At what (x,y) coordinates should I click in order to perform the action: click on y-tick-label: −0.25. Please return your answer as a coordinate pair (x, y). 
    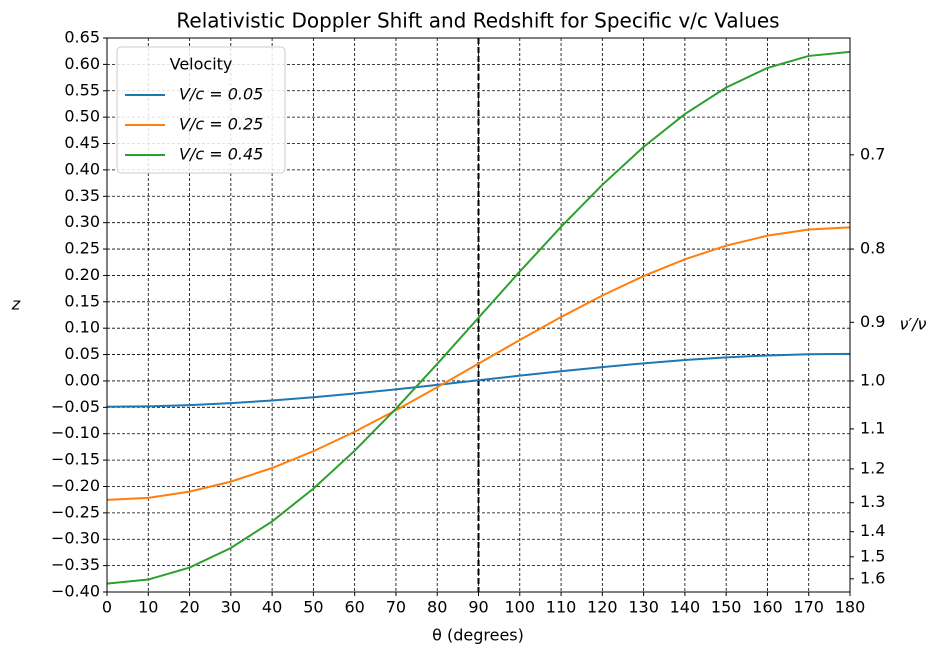
    Looking at the image, I should click on (75, 511).